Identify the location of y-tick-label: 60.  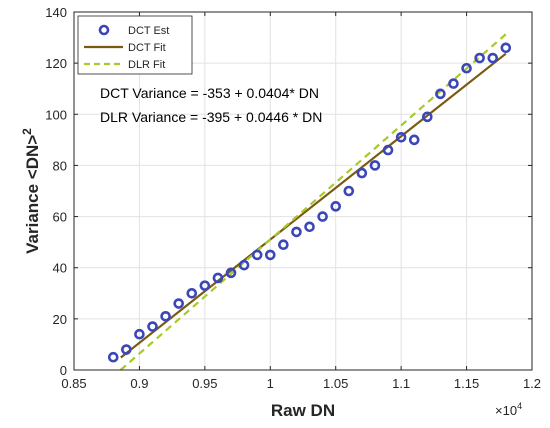
(60, 217).